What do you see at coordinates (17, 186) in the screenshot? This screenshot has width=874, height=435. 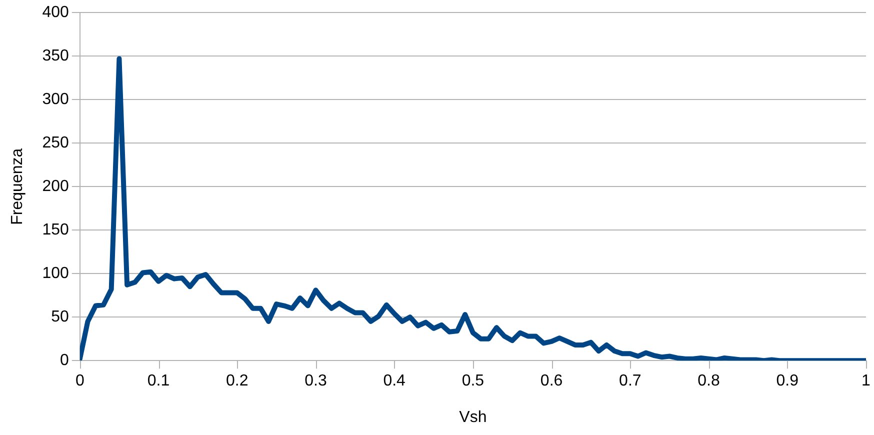 I see `y-axis-title: Frequenza` at bounding box center [17, 186].